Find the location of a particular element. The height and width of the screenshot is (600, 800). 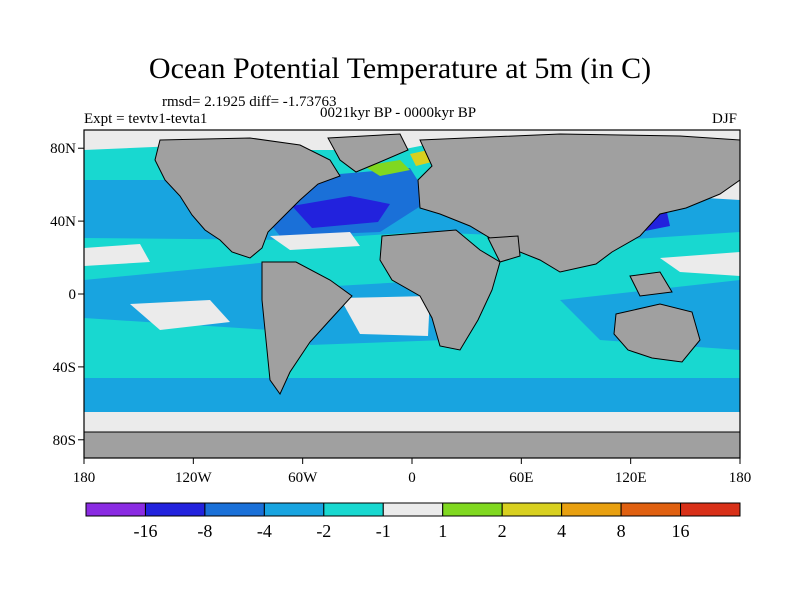

west-pacific-white is located at coordinates (700, 264).